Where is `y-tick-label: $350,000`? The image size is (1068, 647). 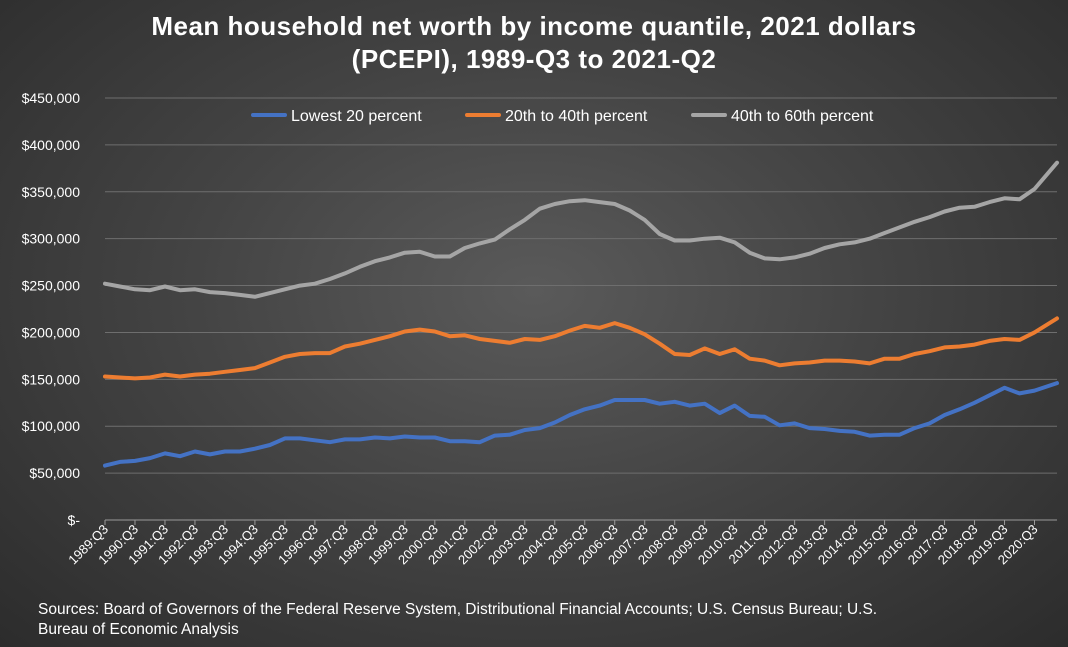
y-tick-label: $350,000 is located at coordinates (51, 192).